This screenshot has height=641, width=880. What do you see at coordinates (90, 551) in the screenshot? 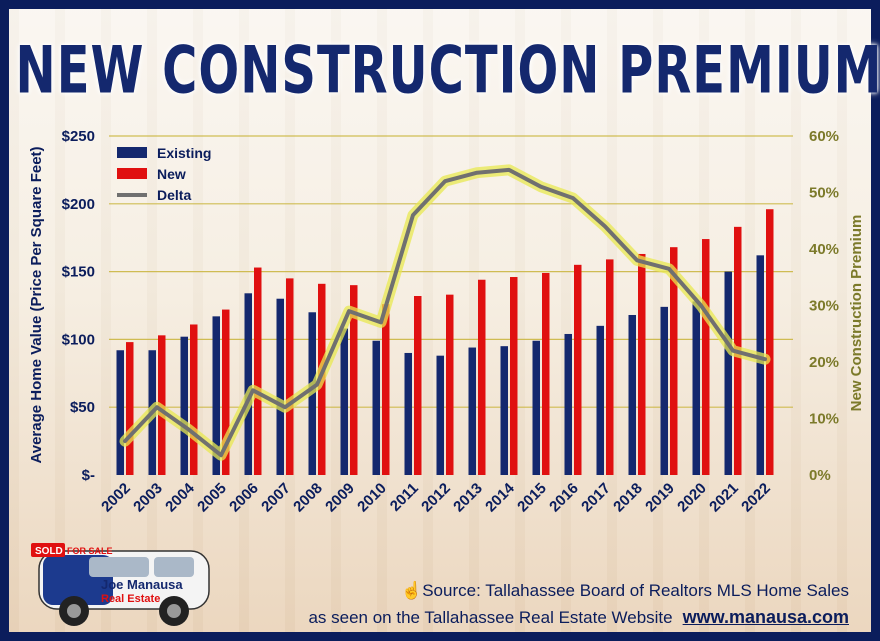
I see `for-sale-sign: FOR SALE` at bounding box center [90, 551].